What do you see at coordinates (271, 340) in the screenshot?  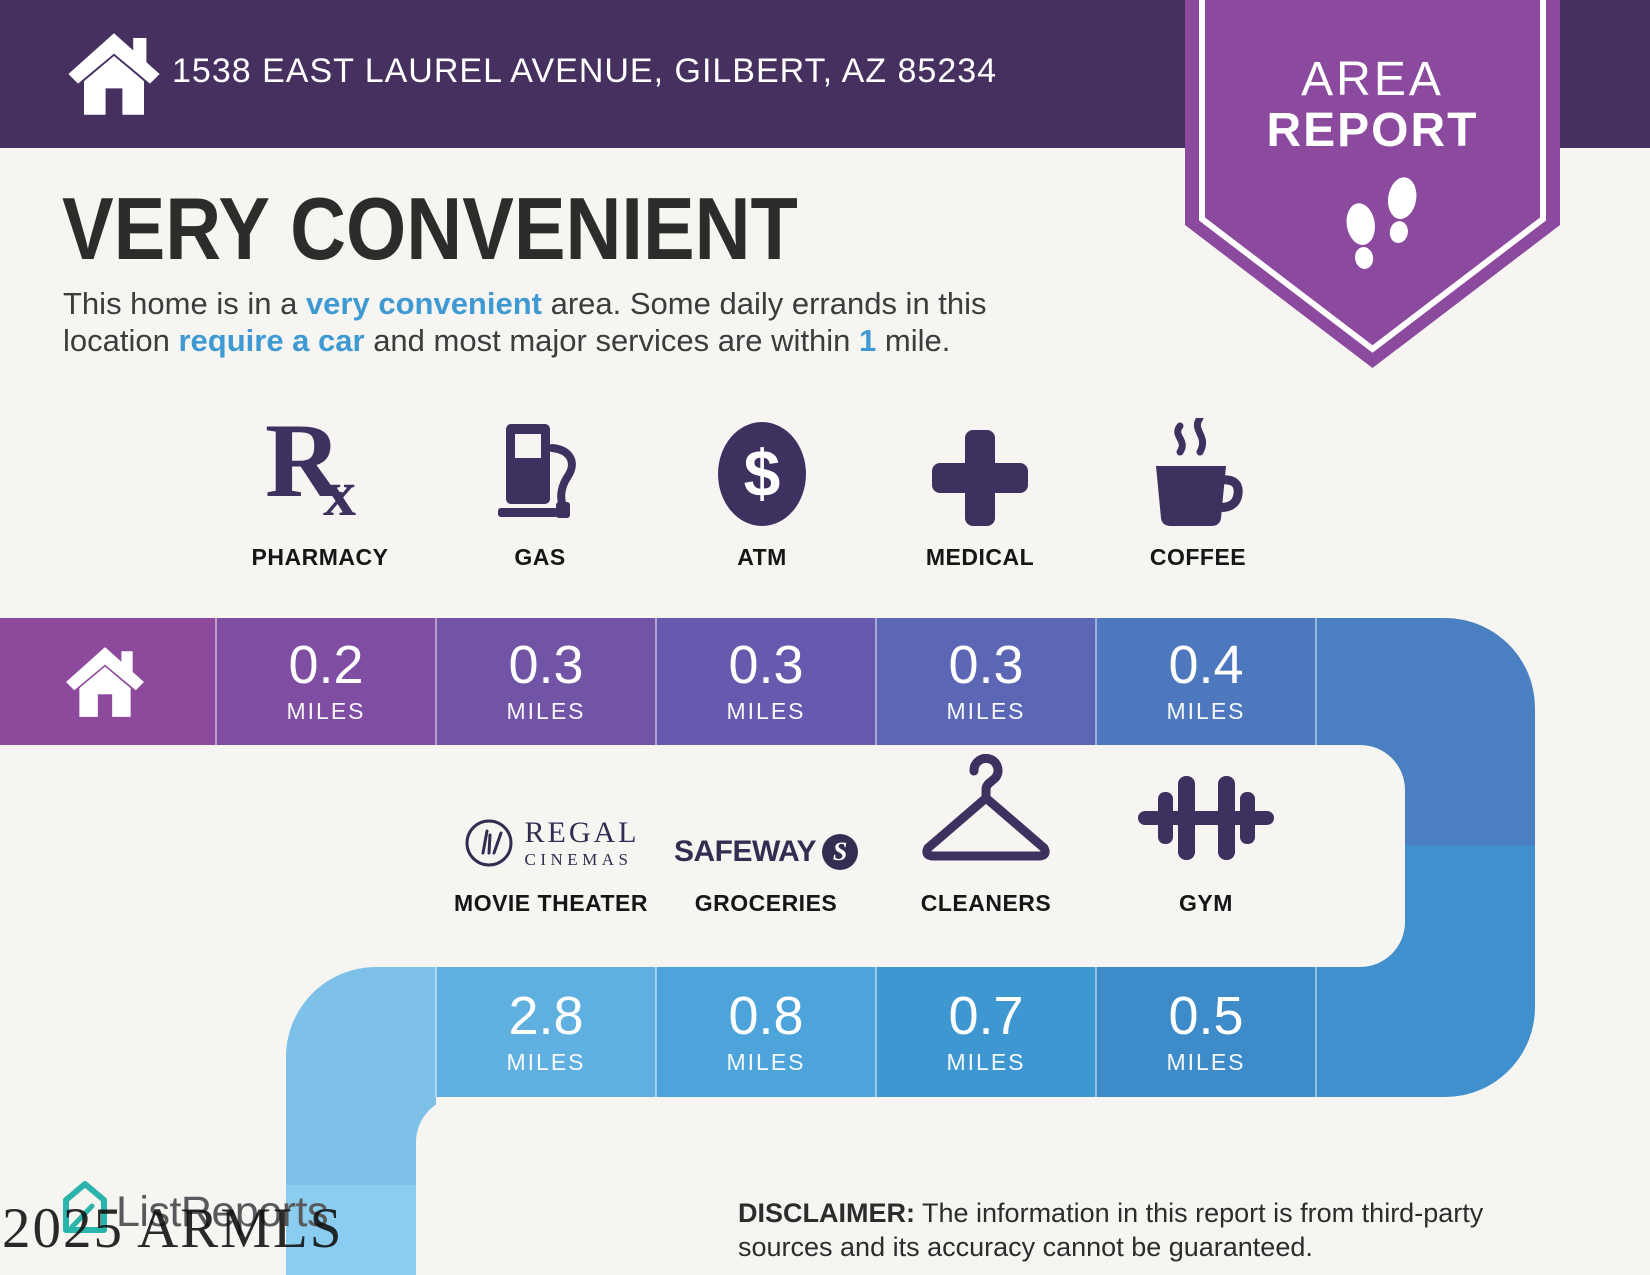 I see `intro-highlight-2: require a car` at bounding box center [271, 340].